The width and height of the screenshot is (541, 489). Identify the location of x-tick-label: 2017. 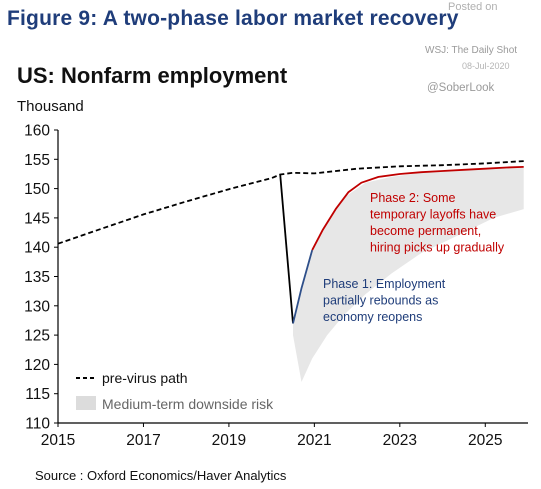
(143, 440).